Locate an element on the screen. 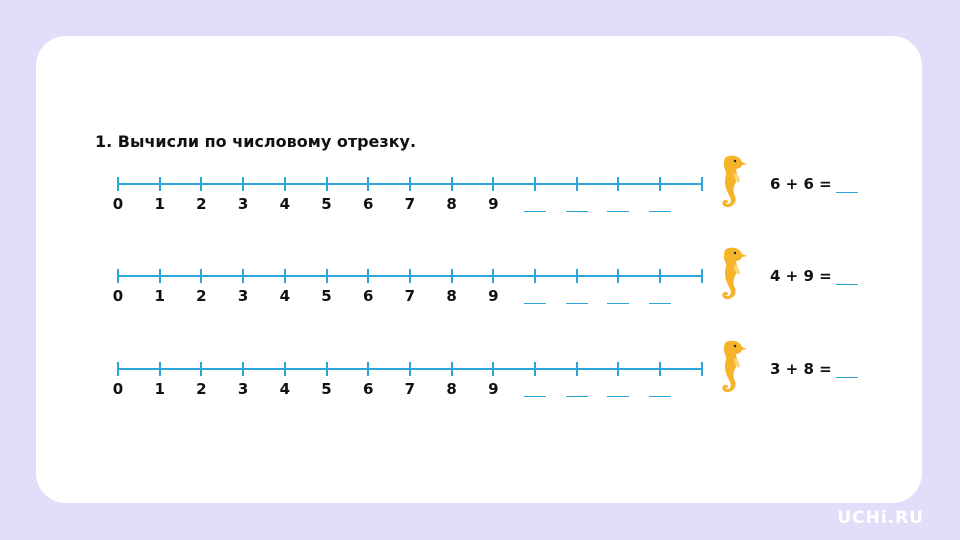  uchi-logo: UCHi.RU is located at coordinates (880, 518).